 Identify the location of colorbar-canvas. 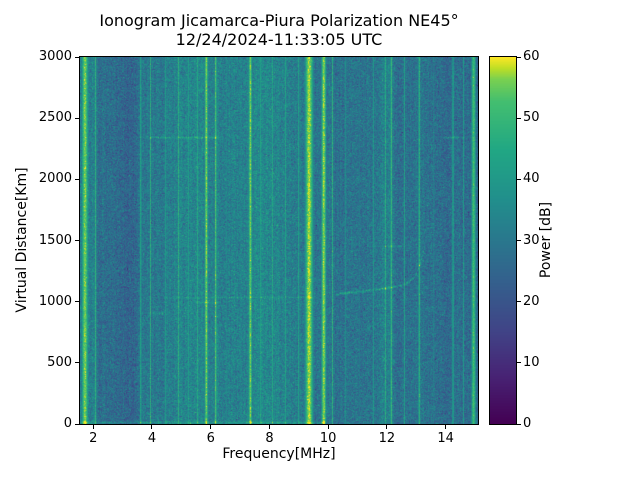
(503, 240).